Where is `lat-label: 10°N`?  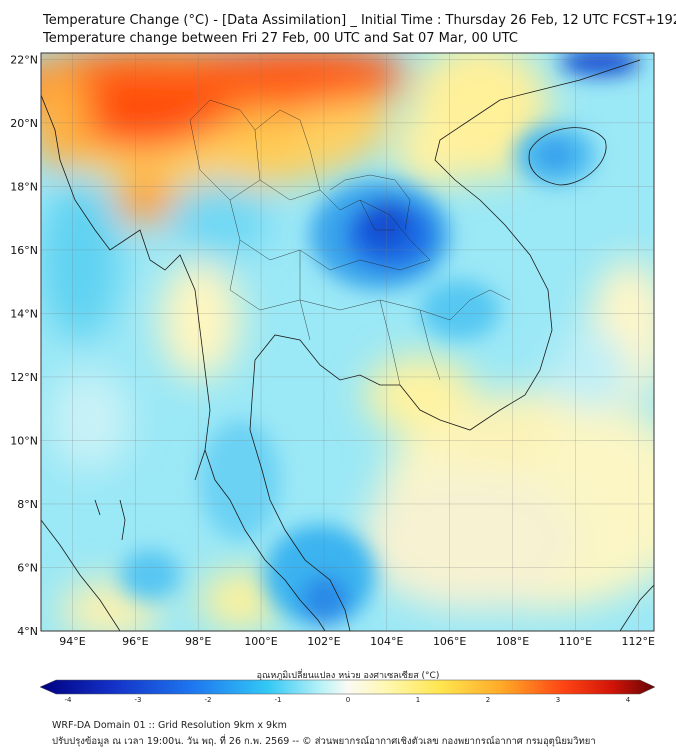 lat-label: 10°N is located at coordinates (24, 440).